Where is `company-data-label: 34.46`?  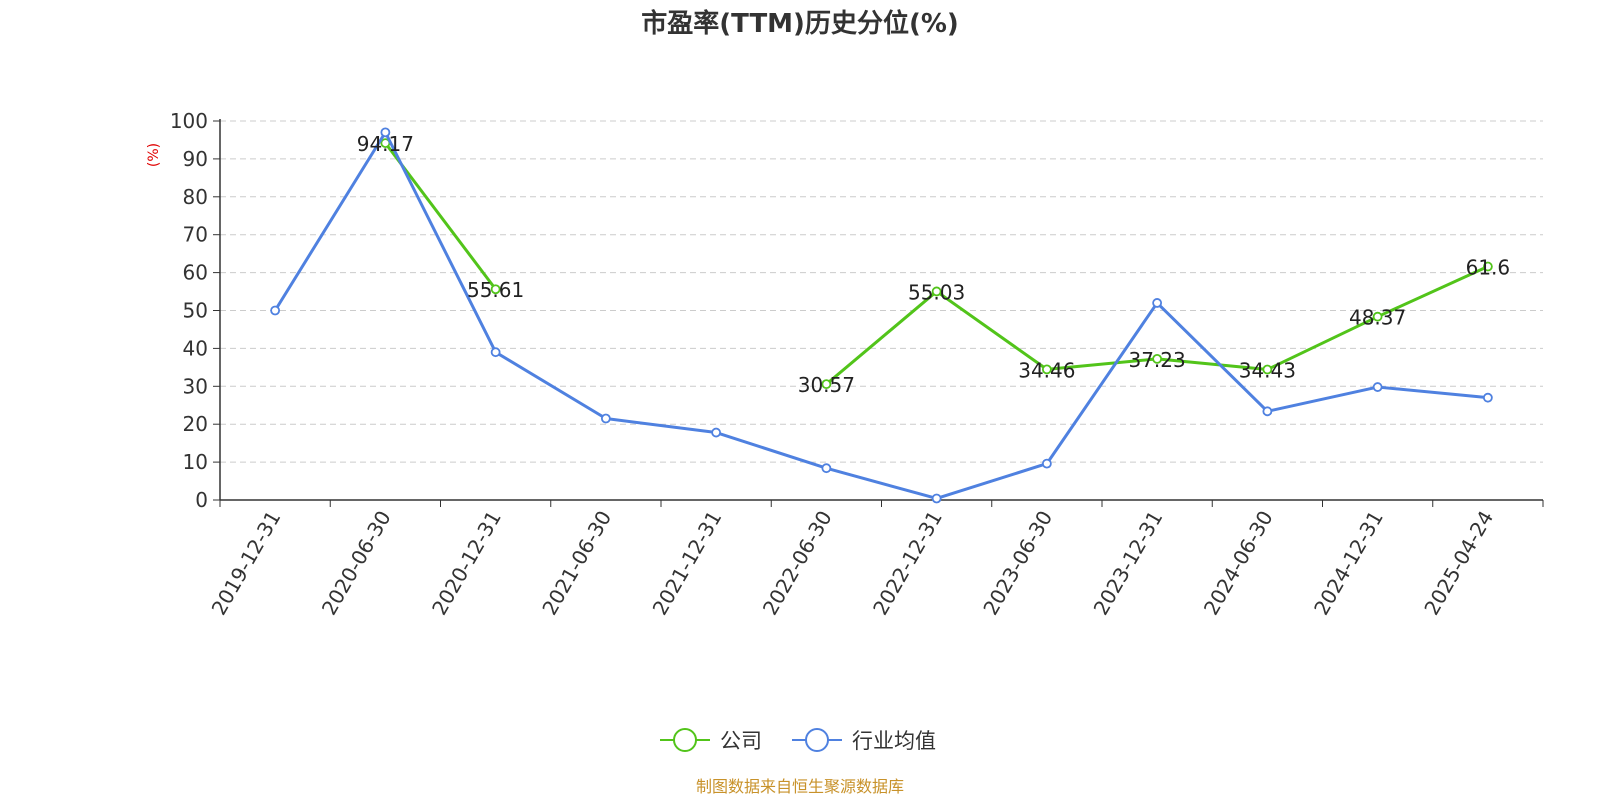 company-data-label: 34.46 is located at coordinates (1046, 370).